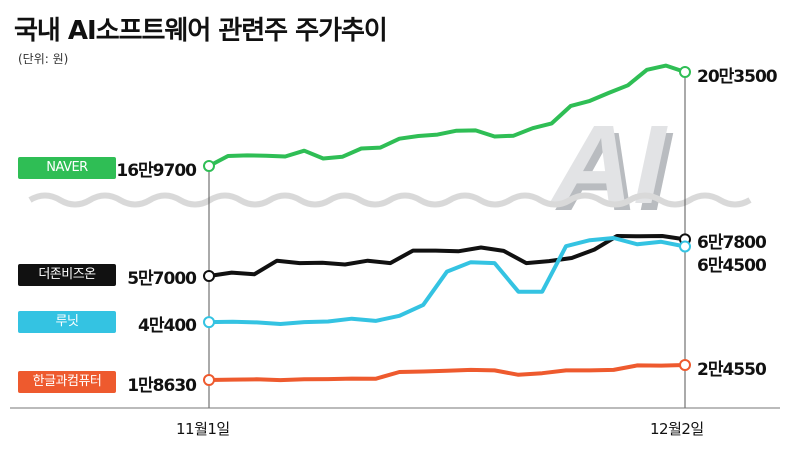 This screenshot has height=452, width=790. Describe the element at coordinates (677, 429) in the screenshot. I see `x-tick-label-end: 12월2일` at that location.